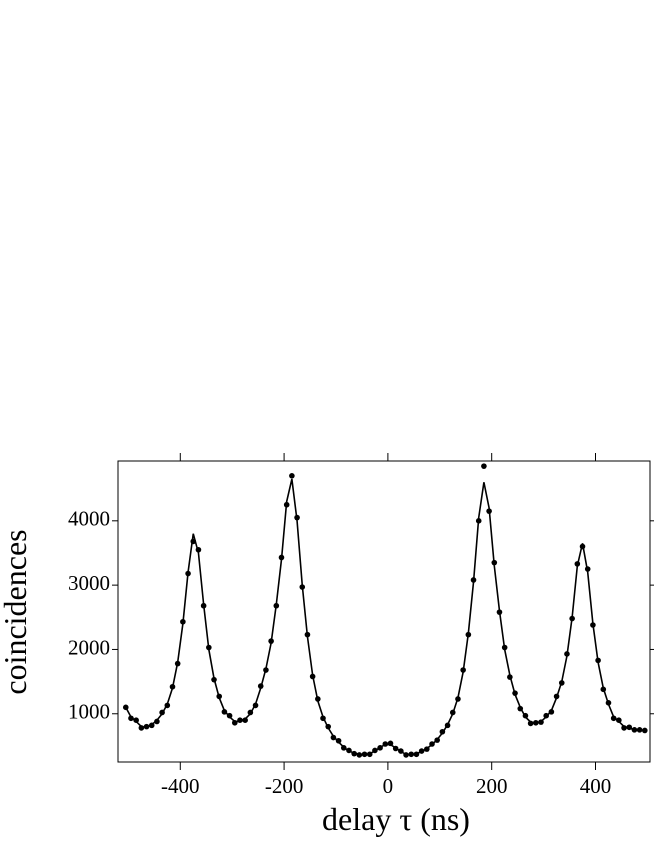 Image resolution: width=654 pixels, height=846 pixels. I want to click on y-tick-label: 4000, so click(89, 519).